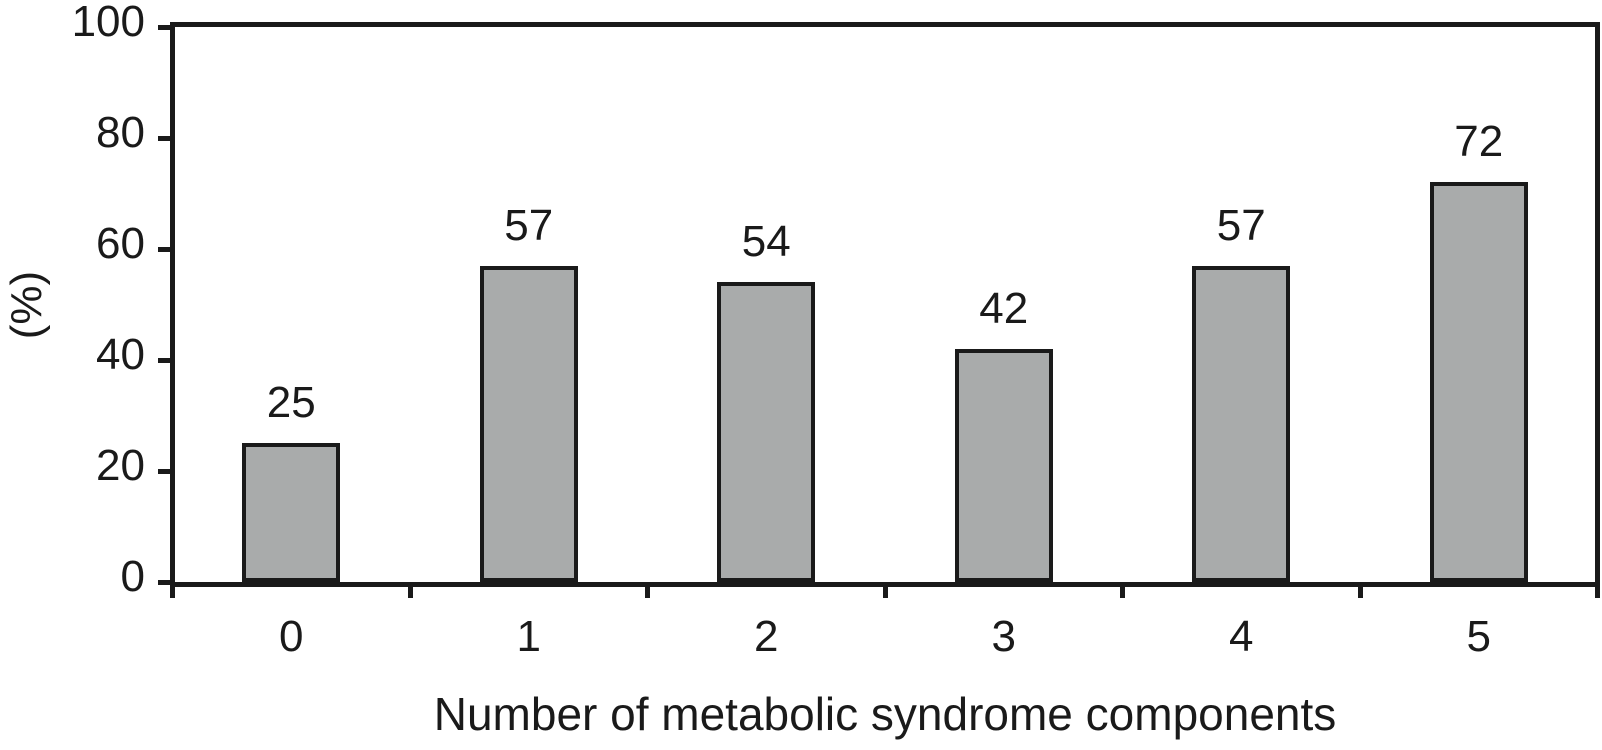  What do you see at coordinates (108, 23) in the screenshot?
I see `y-tick-label: 100` at bounding box center [108, 23].